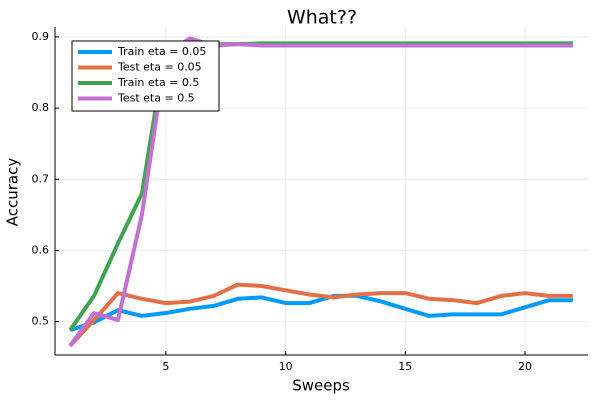 The height and width of the screenshot is (400, 600). What do you see at coordinates (13, 192) in the screenshot?
I see `y-axis-label: Accuracy` at bounding box center [13, 192].